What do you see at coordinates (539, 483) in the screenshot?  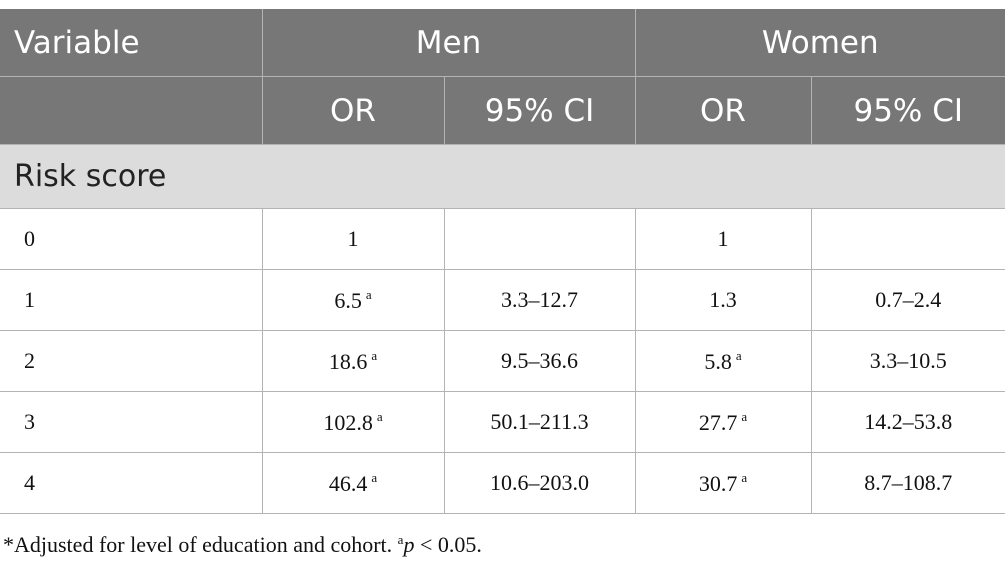 I see `men-ci: 10.6–203.0` at bounding box center [539, 483].